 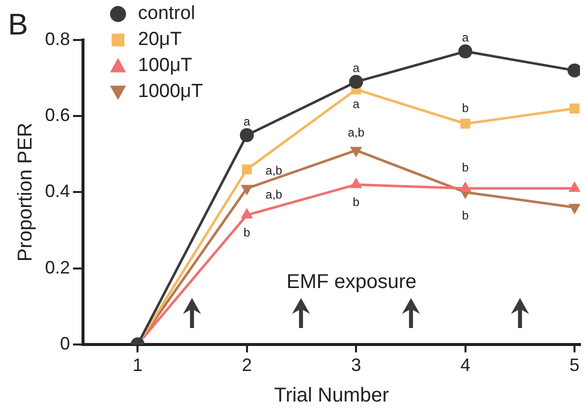 What do you see at coordinates (57, 38) in the screenshot?
I see `y-tick-label: 0.8` at bounding box center [57, 38].